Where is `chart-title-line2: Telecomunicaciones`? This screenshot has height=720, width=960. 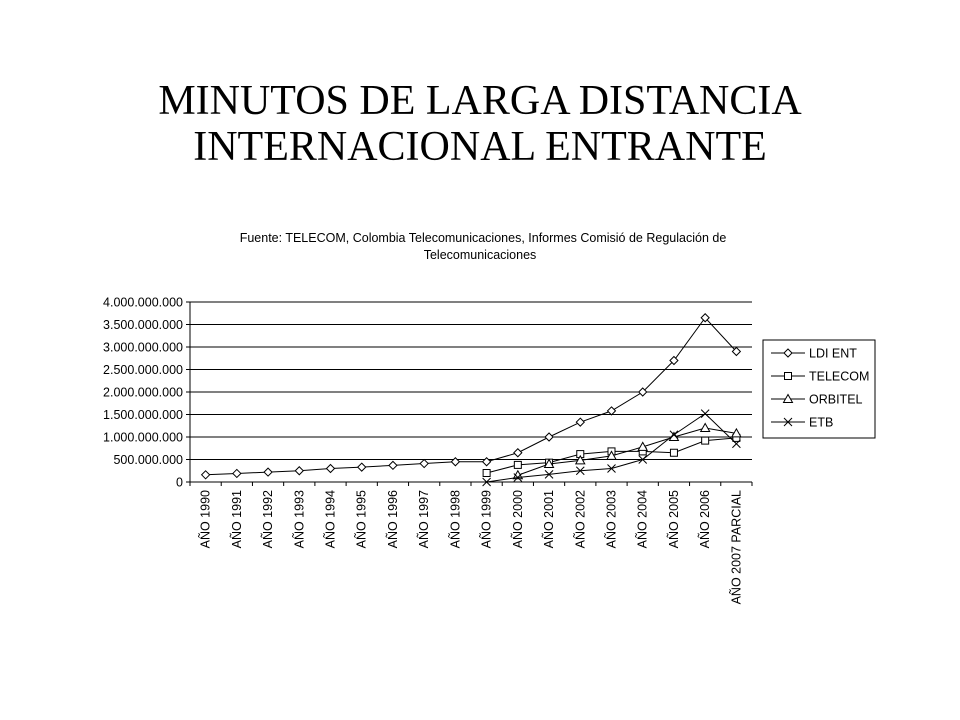
chart-title-line2: Telecomunicaciones is located at coordinates (480, 255).